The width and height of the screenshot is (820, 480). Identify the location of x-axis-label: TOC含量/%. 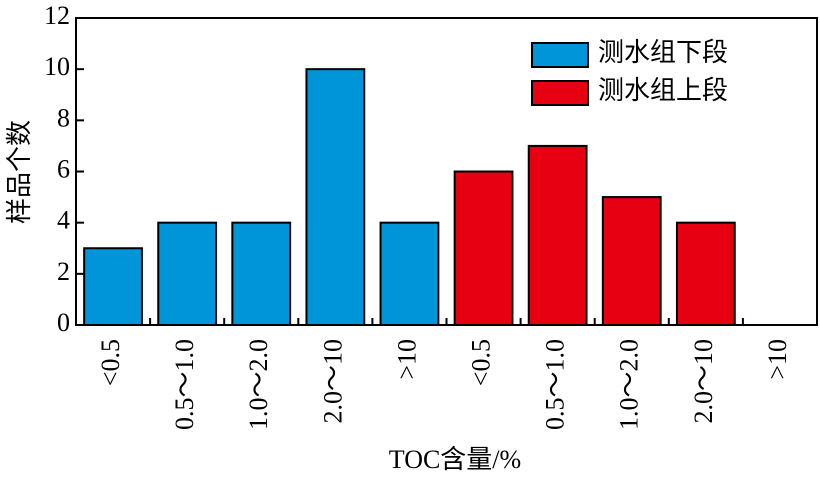
(455, 459).